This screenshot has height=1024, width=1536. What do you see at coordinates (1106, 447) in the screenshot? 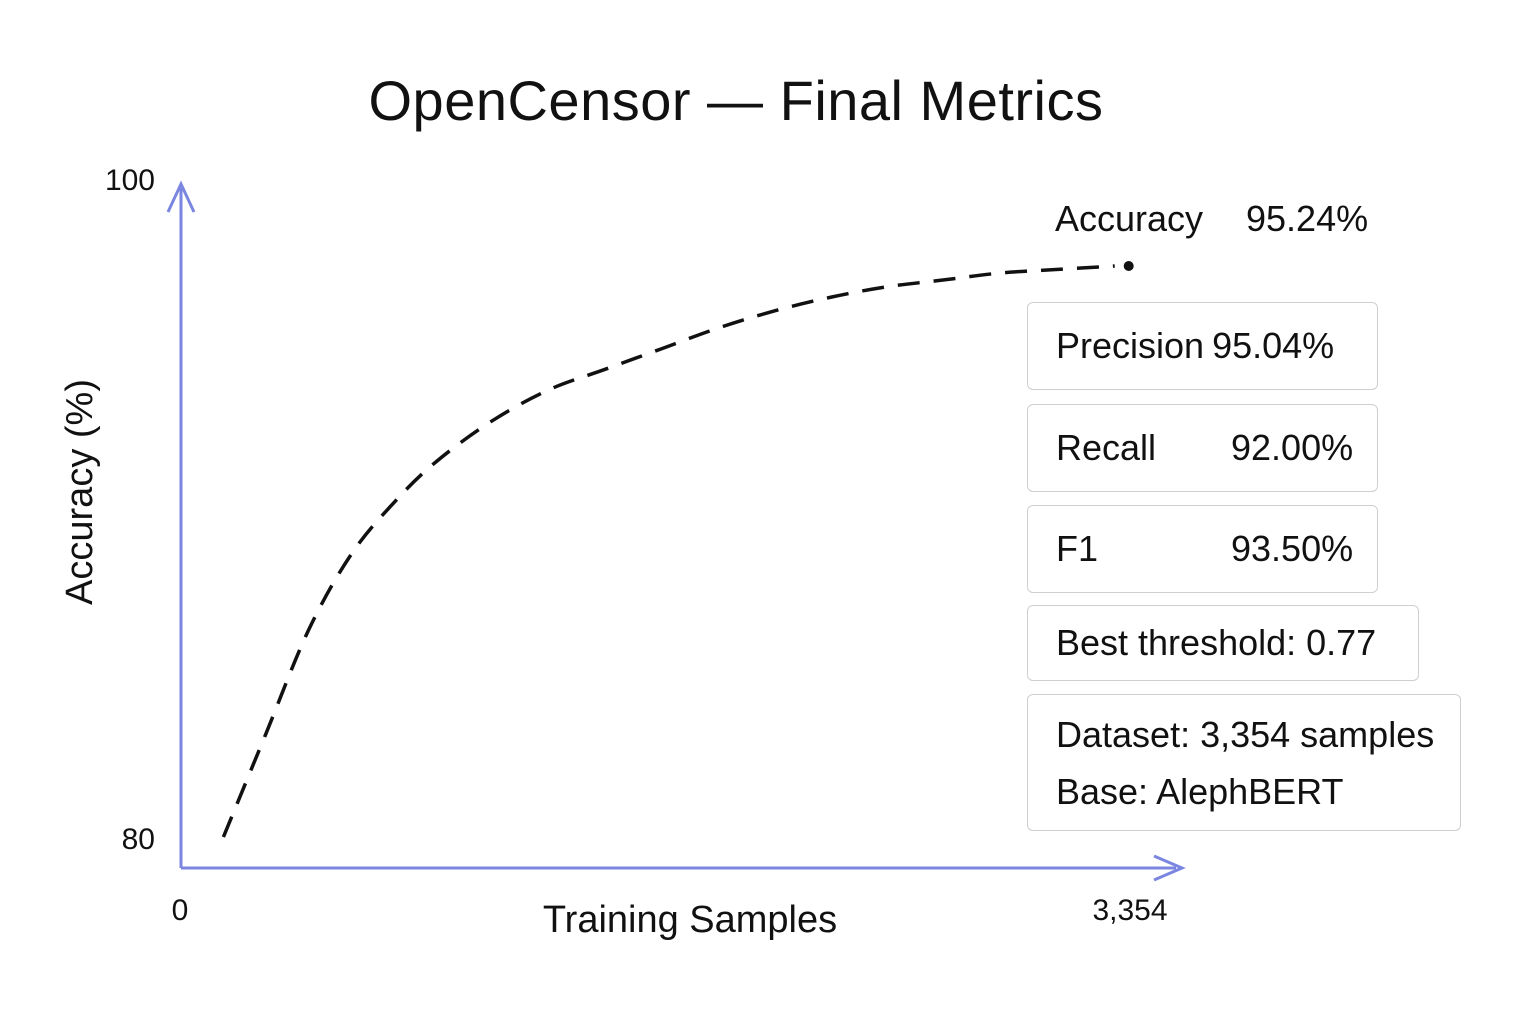
I see `recall-label: Recall` at bounding box center [1106, 447].